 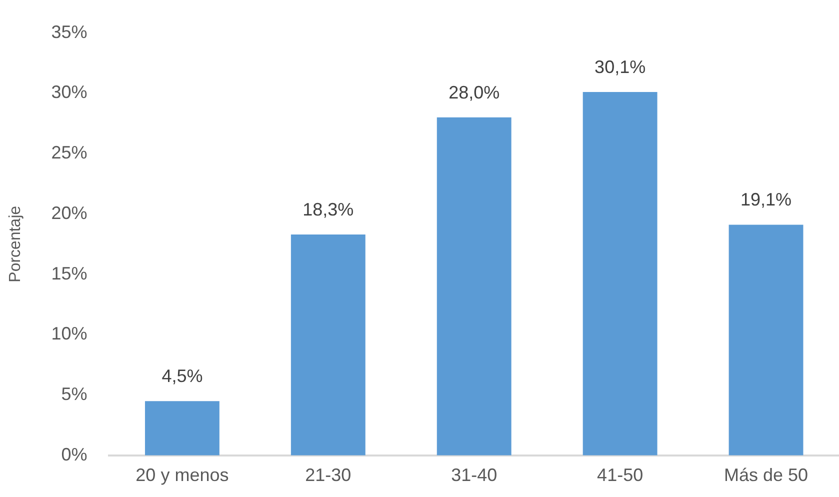 I want to click on y-tick-label: 10%, so click(x=69, y=334).